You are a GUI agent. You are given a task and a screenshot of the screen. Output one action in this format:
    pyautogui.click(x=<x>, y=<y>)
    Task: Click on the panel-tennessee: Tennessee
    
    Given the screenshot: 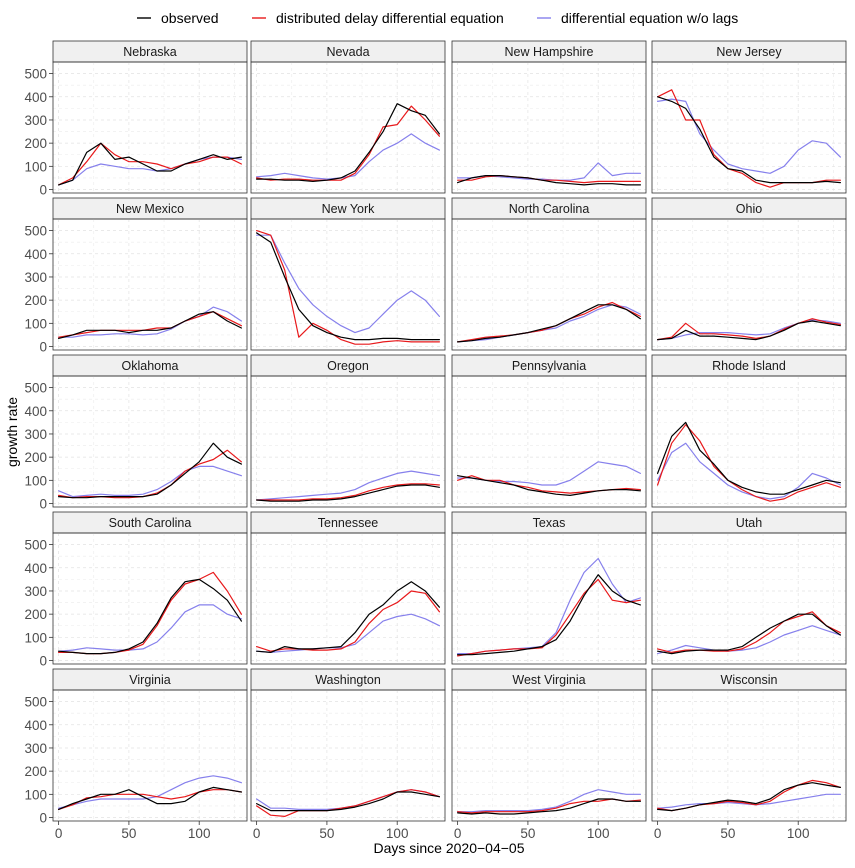 What is the action you would take?
    pyautogui.click(x=348, y=588)
    